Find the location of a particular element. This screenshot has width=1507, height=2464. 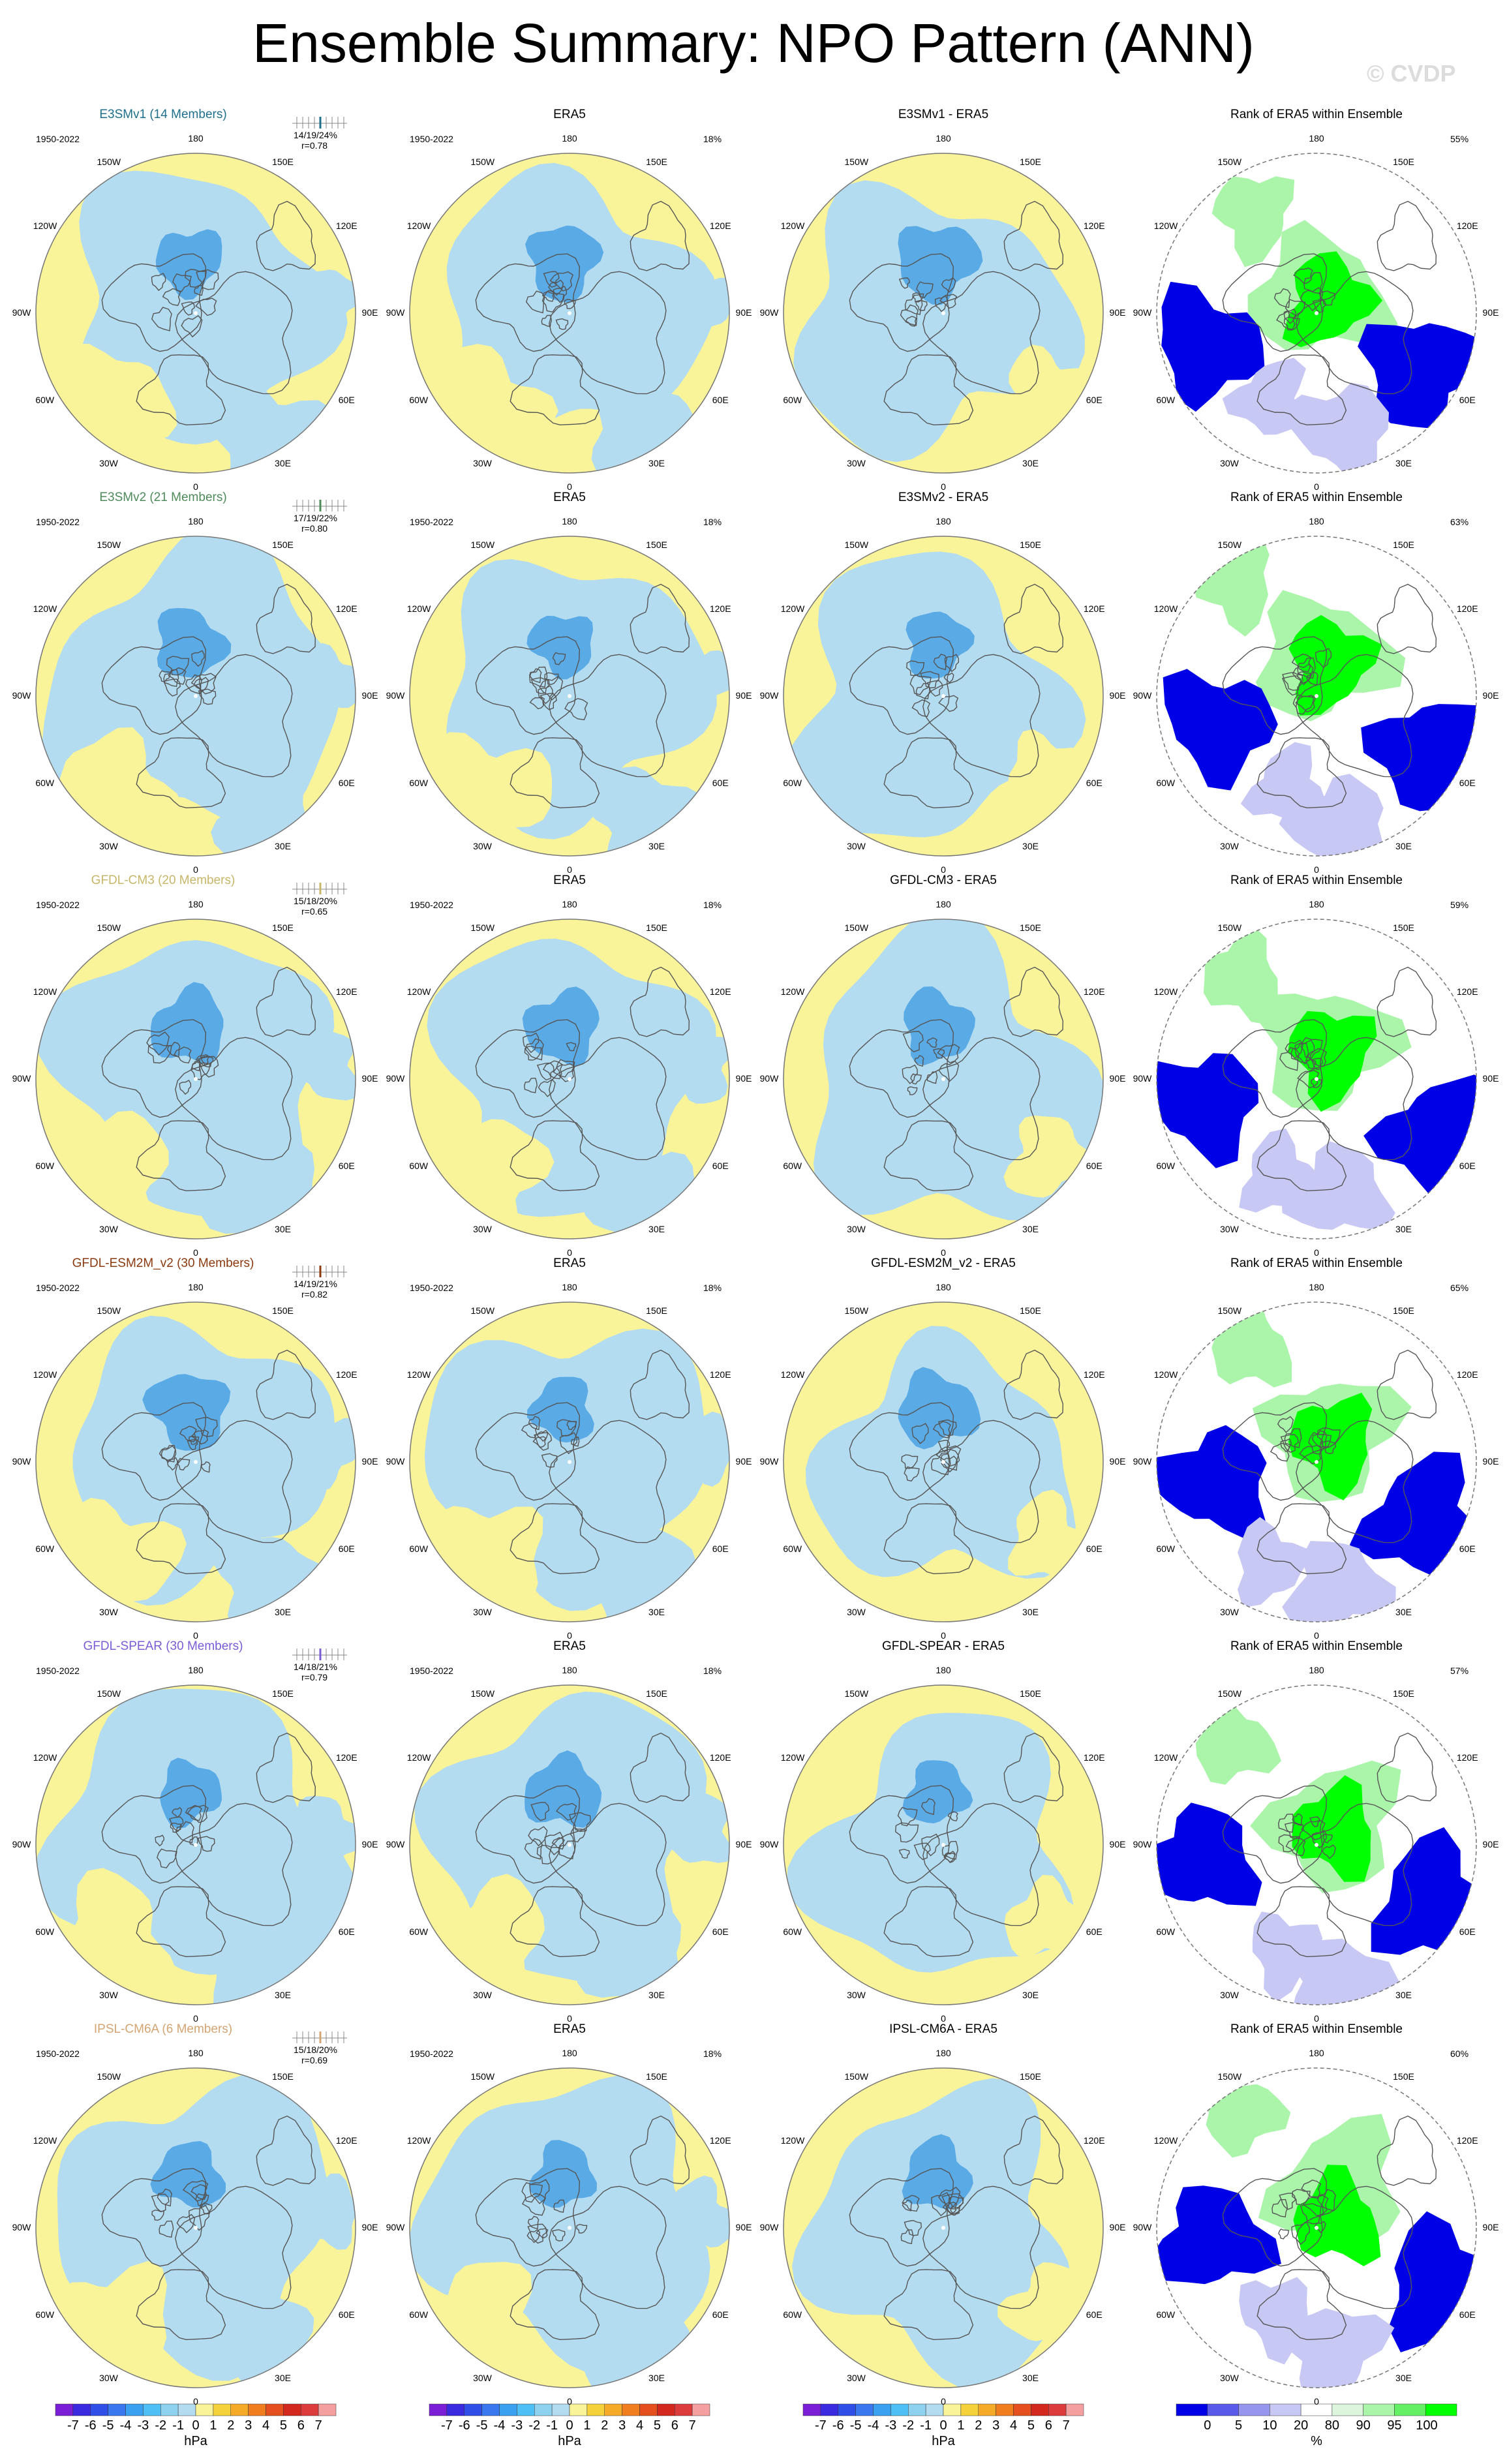

difference-title: E3SMv1 - ERA5 is located at coordinates (943, 115).